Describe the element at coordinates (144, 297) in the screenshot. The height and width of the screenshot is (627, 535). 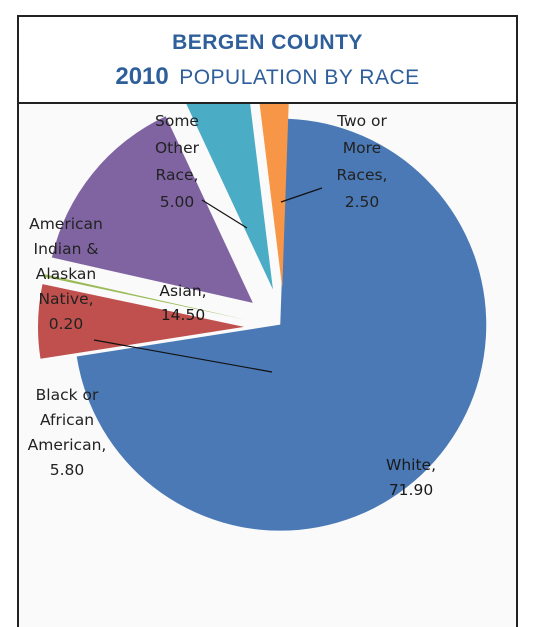
I see `pie-slice-american-indian` at that location.